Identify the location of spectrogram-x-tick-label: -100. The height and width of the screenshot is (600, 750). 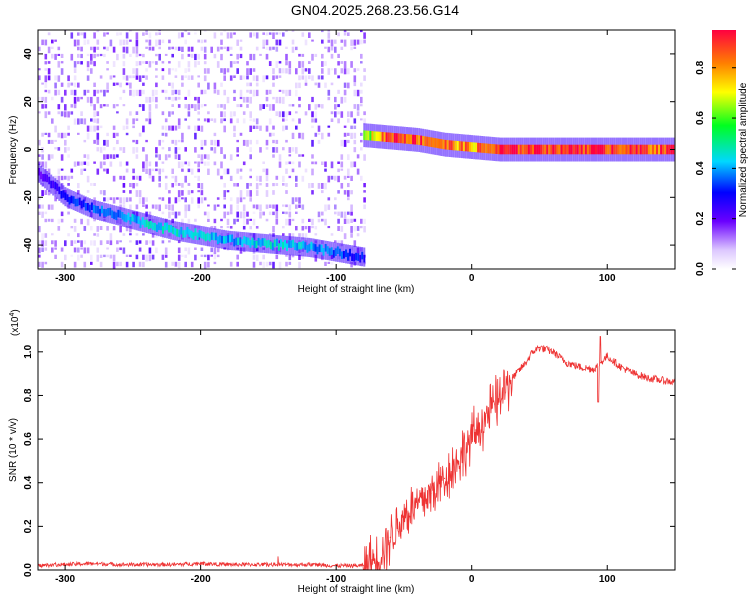
(336, 278).